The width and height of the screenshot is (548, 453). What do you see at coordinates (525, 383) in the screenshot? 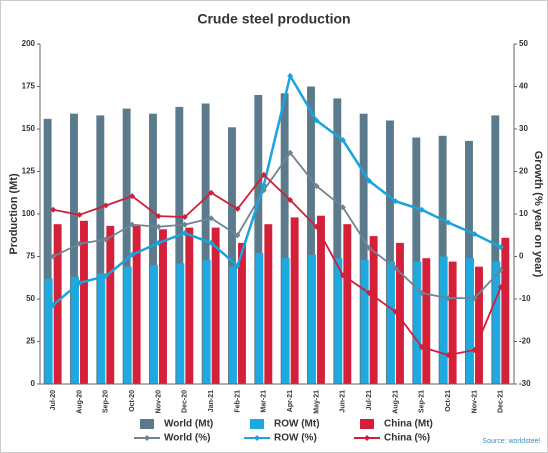
I see `y2-tick-label: -30` at bounding box center [525, 383].